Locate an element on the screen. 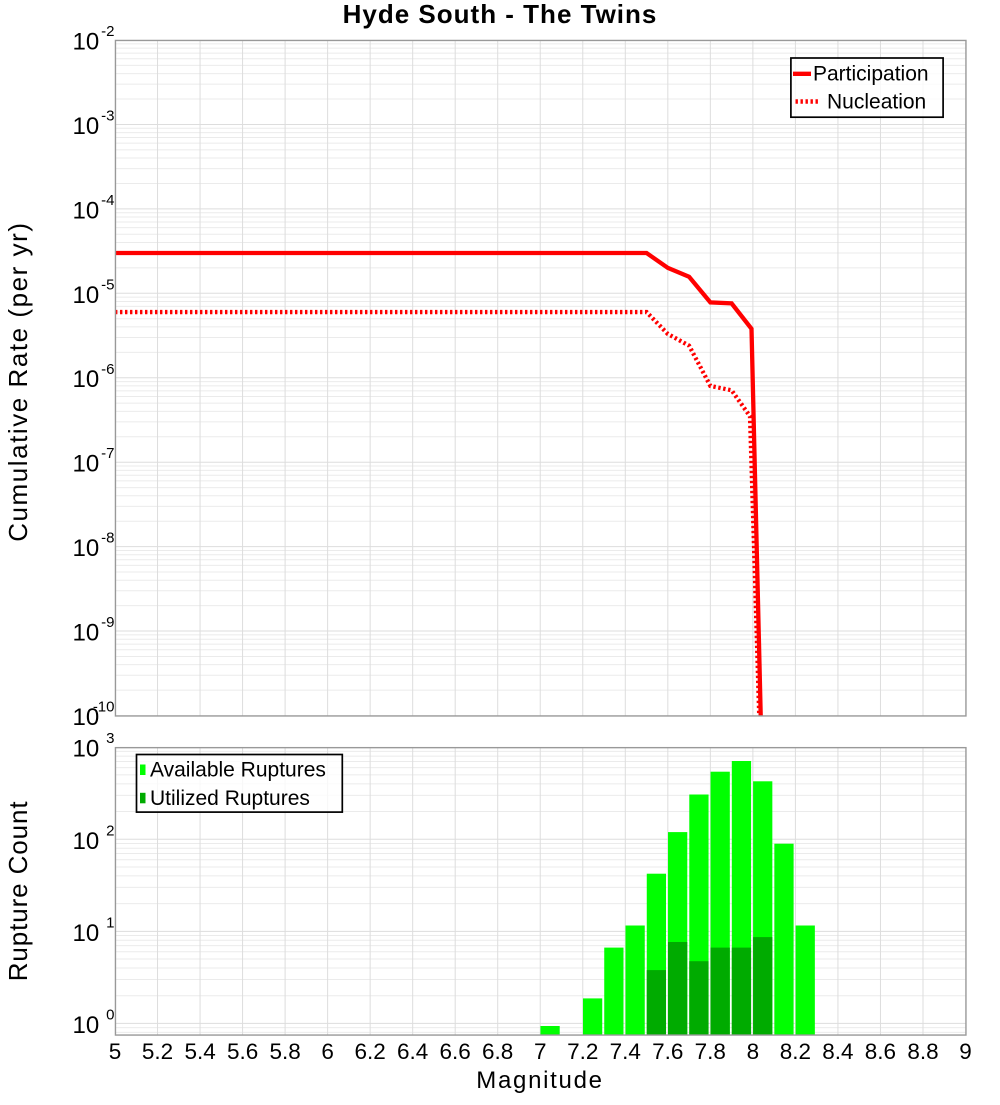 The image size is (1000, 1105). svg-text: 8.8 is located at coordinates (922, 1051).